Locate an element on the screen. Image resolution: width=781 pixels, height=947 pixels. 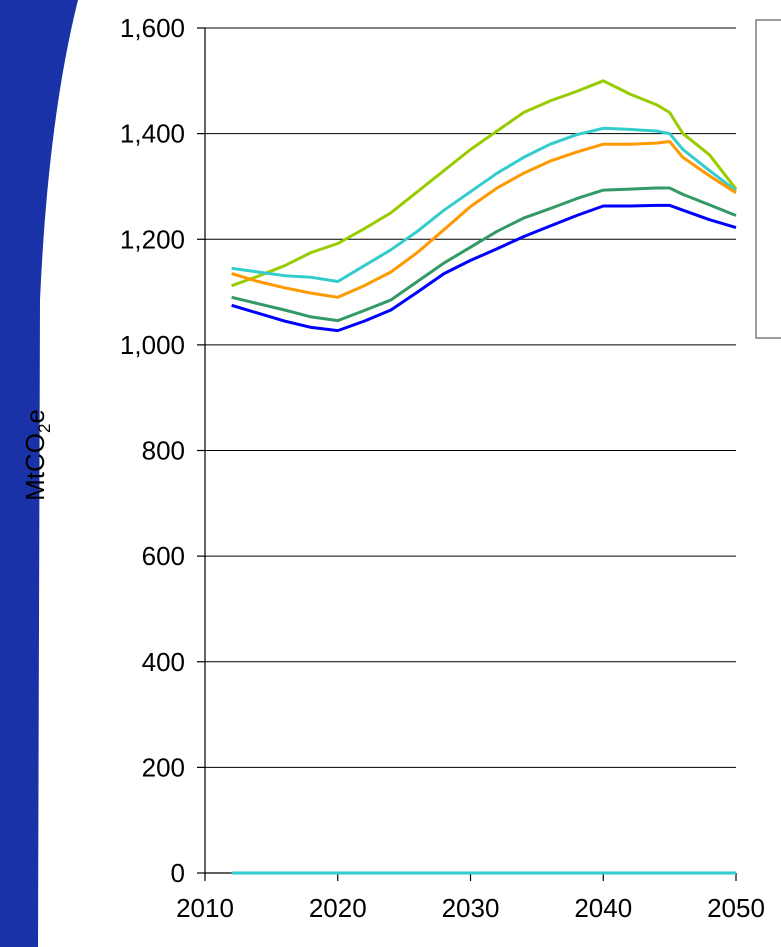
background-accent-shape is located at coordinates (39, 473).